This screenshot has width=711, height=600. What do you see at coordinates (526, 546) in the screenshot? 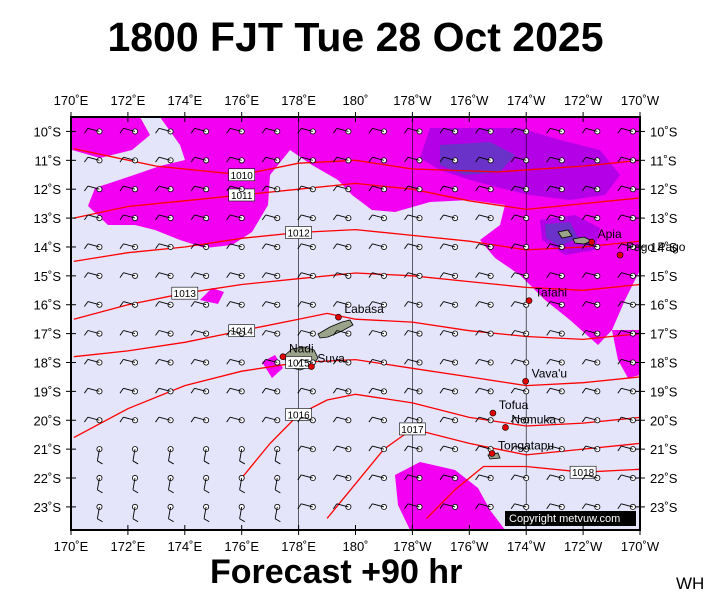
I see `lon-label-bottom: 174˚W` at bounding box center [526, 546].